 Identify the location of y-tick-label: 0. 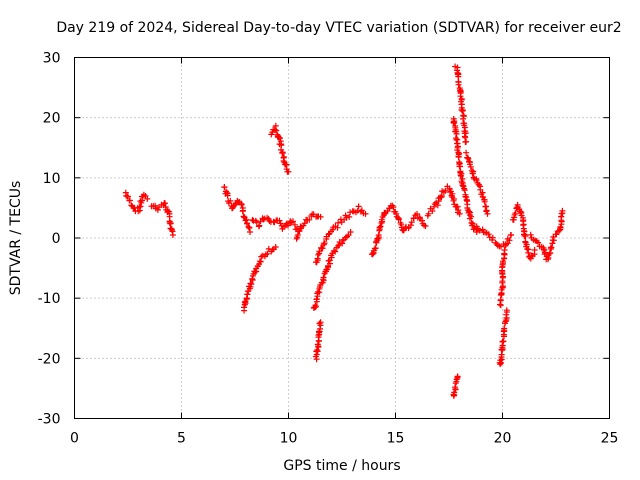
(56, 239).